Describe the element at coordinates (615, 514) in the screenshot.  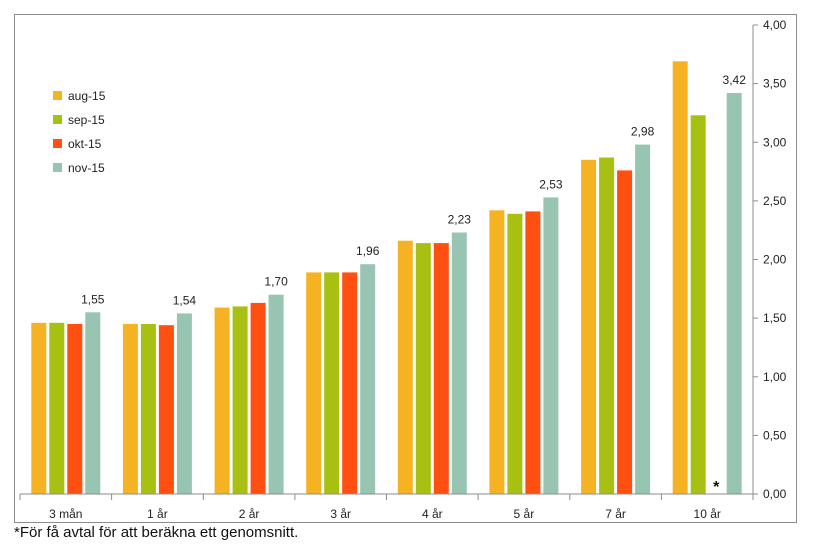
I see `x-tick-label-6: 7 år` at that location.